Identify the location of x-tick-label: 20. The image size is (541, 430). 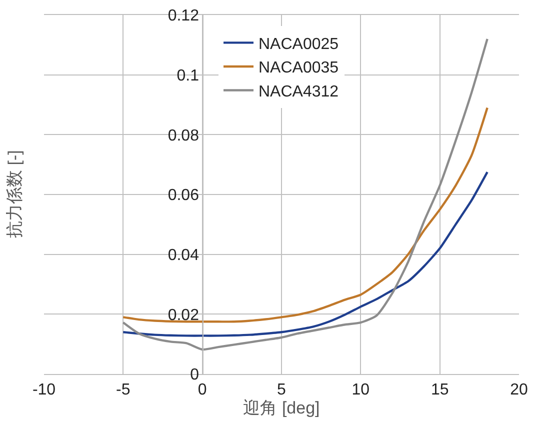
(519, 389).